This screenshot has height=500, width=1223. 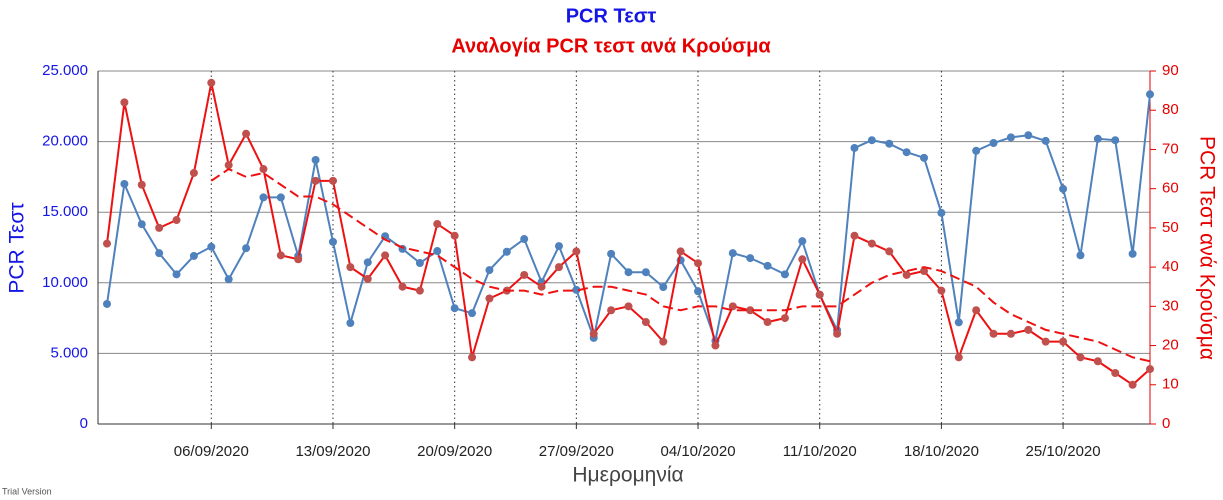 What do you see at coordinates (820, 451) in the screenshot?
I see `x-tick-label: 11/10/2020` at bounding box center [820, 451].